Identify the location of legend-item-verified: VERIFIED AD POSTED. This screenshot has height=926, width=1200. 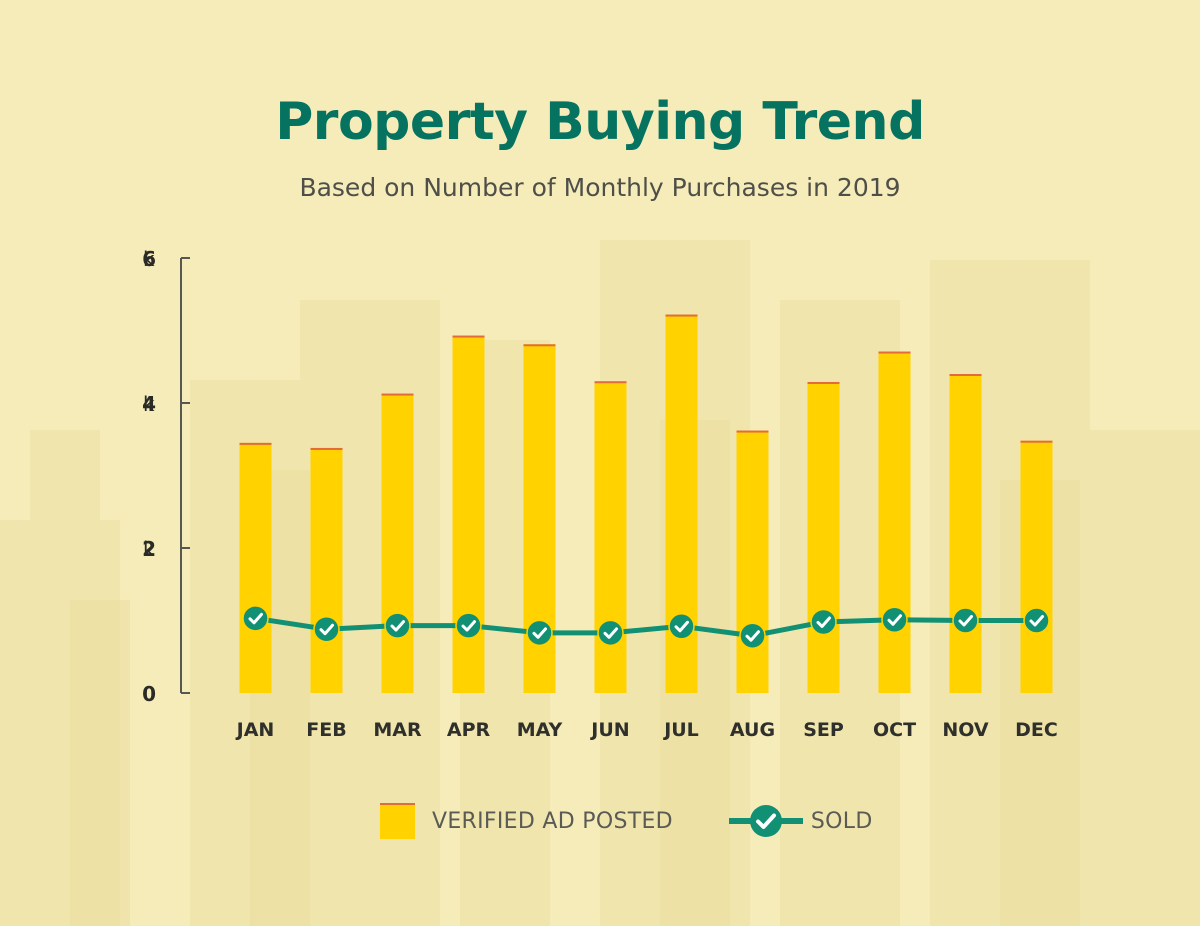
(526, 821).